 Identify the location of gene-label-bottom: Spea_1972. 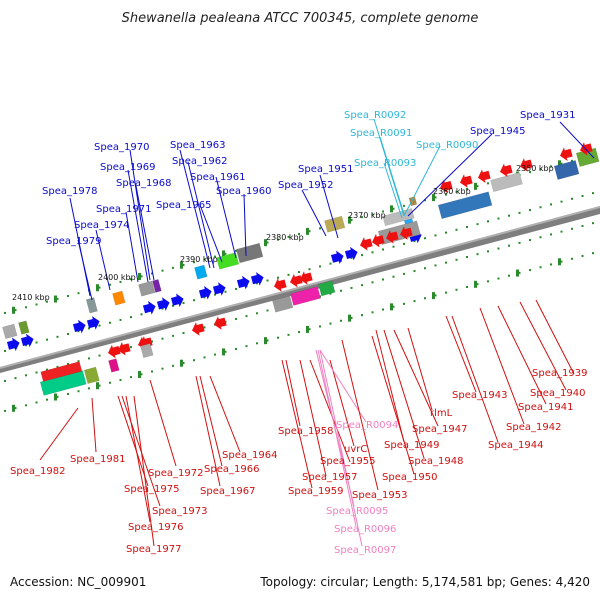
(175, 473).